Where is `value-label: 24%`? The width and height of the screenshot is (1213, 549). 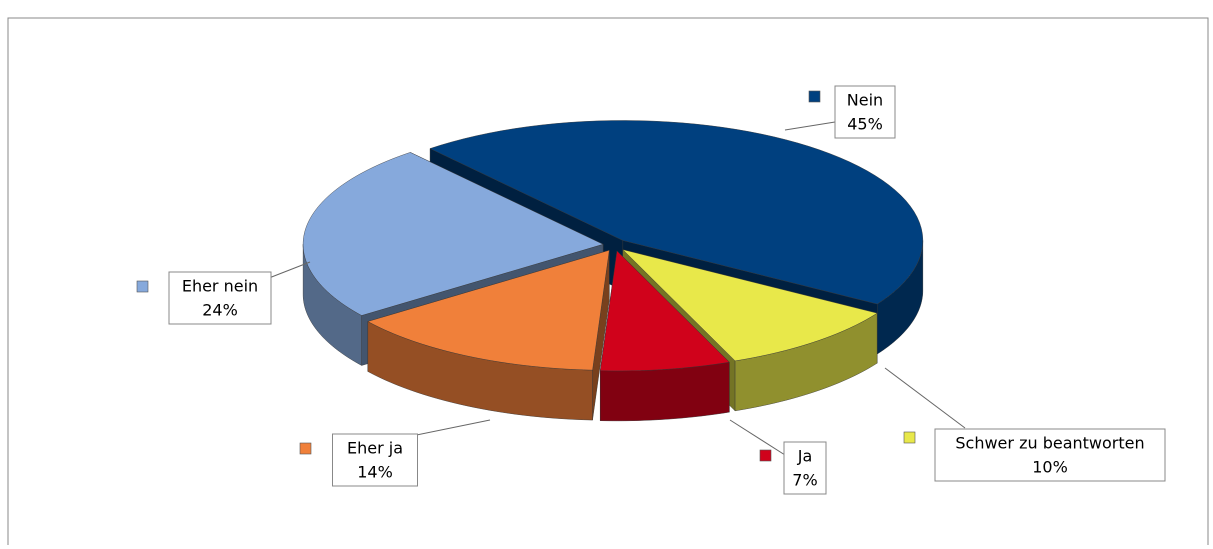 value-label: 24% is located at coordinates (220, 310).